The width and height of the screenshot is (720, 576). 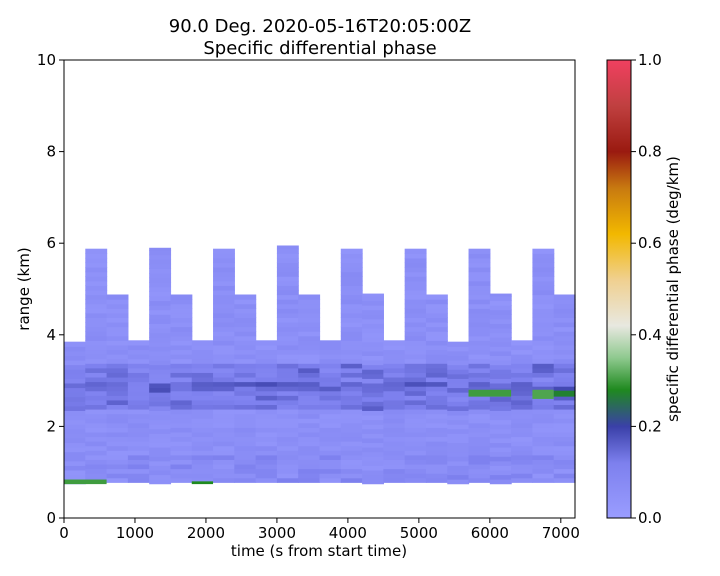 What do you see at coordinates (202, 483) in the screenshot?
I see `heatmap-feature` at bounding box center [202, 483].